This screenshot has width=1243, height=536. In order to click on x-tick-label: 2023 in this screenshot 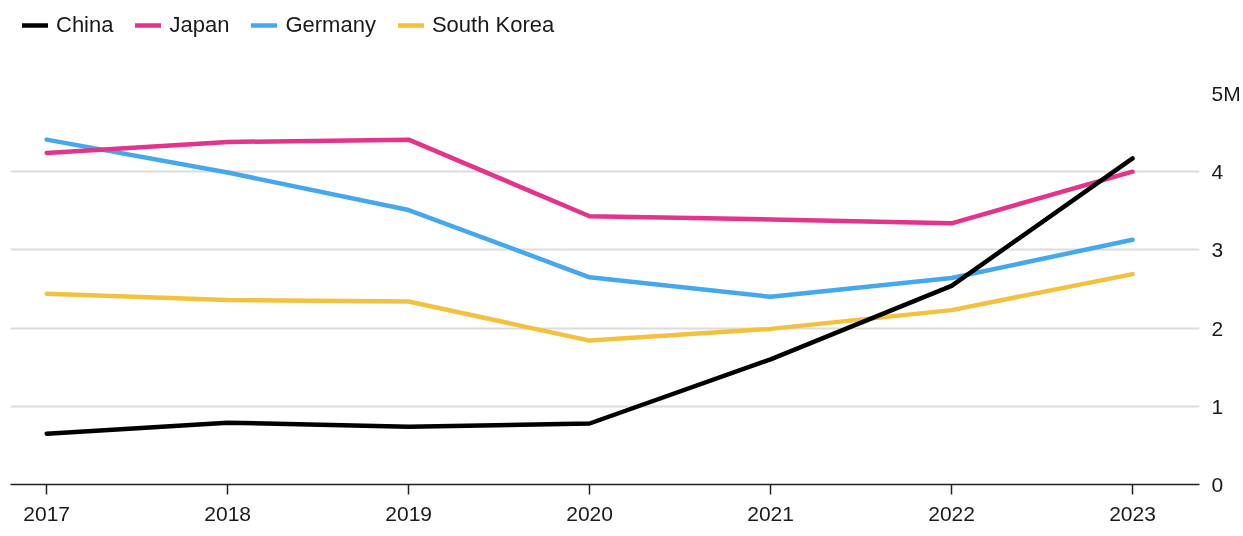, I will do `click(1132, 513)`.